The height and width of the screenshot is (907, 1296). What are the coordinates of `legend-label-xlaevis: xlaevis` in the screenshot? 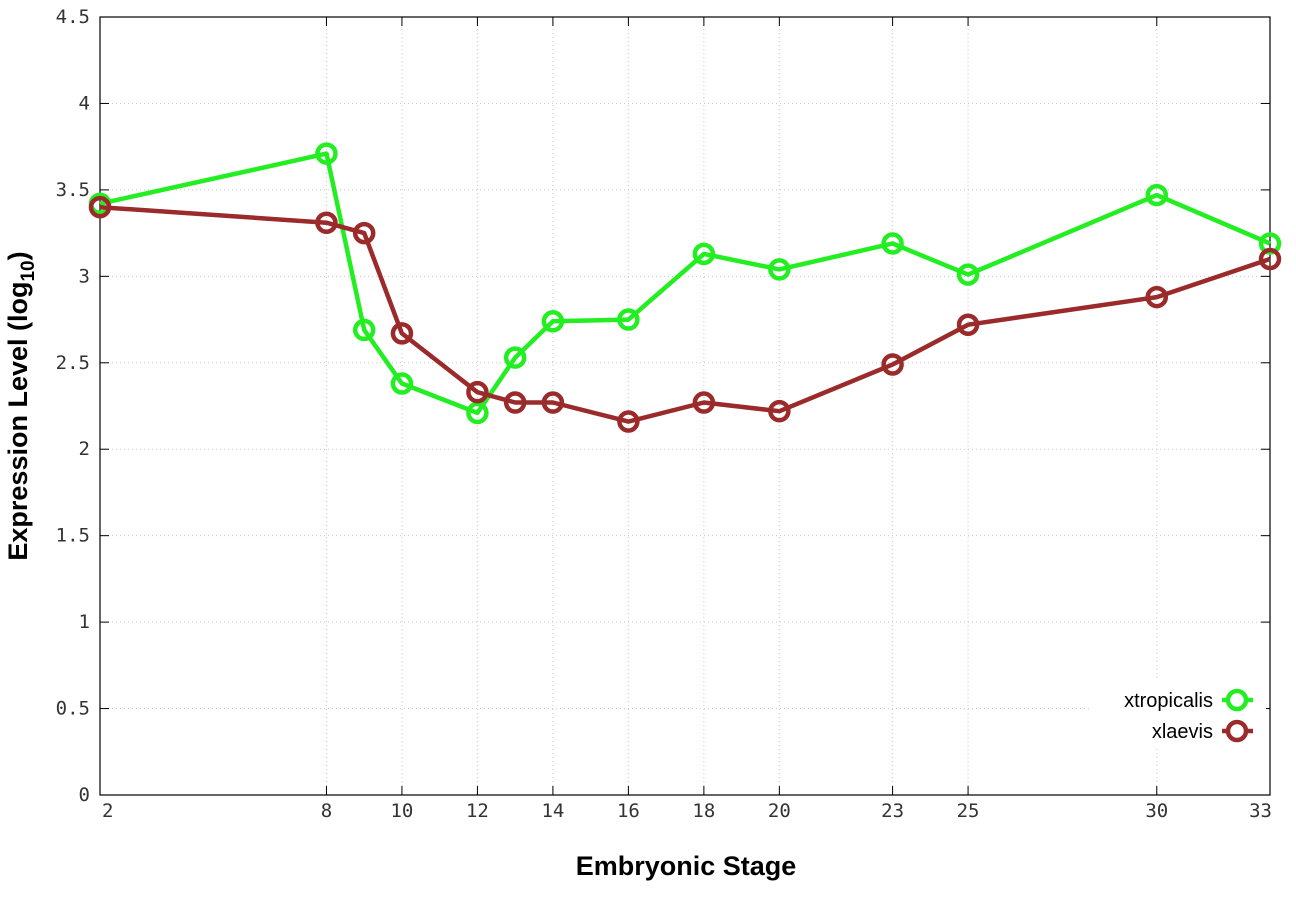 It's located at (1182, 732).